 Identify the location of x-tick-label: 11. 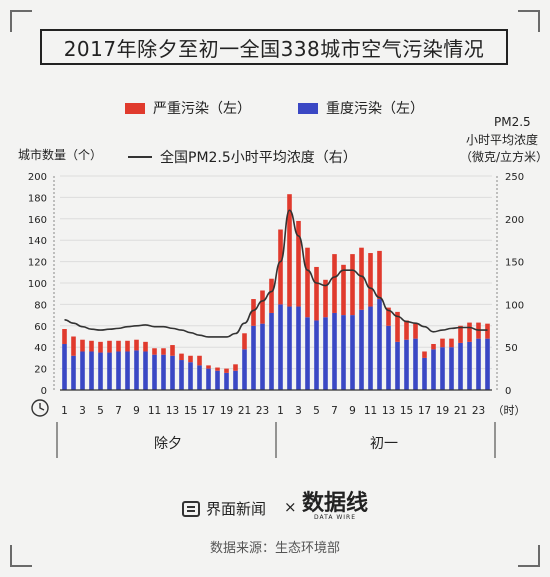
(370, 411).